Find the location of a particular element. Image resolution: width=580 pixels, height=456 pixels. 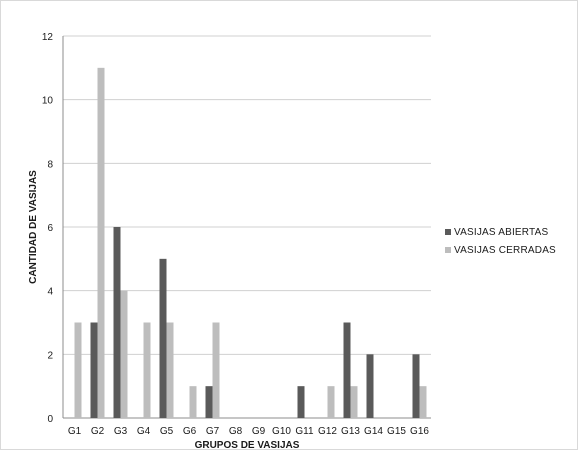

y-tick-label: 8 is located at coordinates (50, 164).